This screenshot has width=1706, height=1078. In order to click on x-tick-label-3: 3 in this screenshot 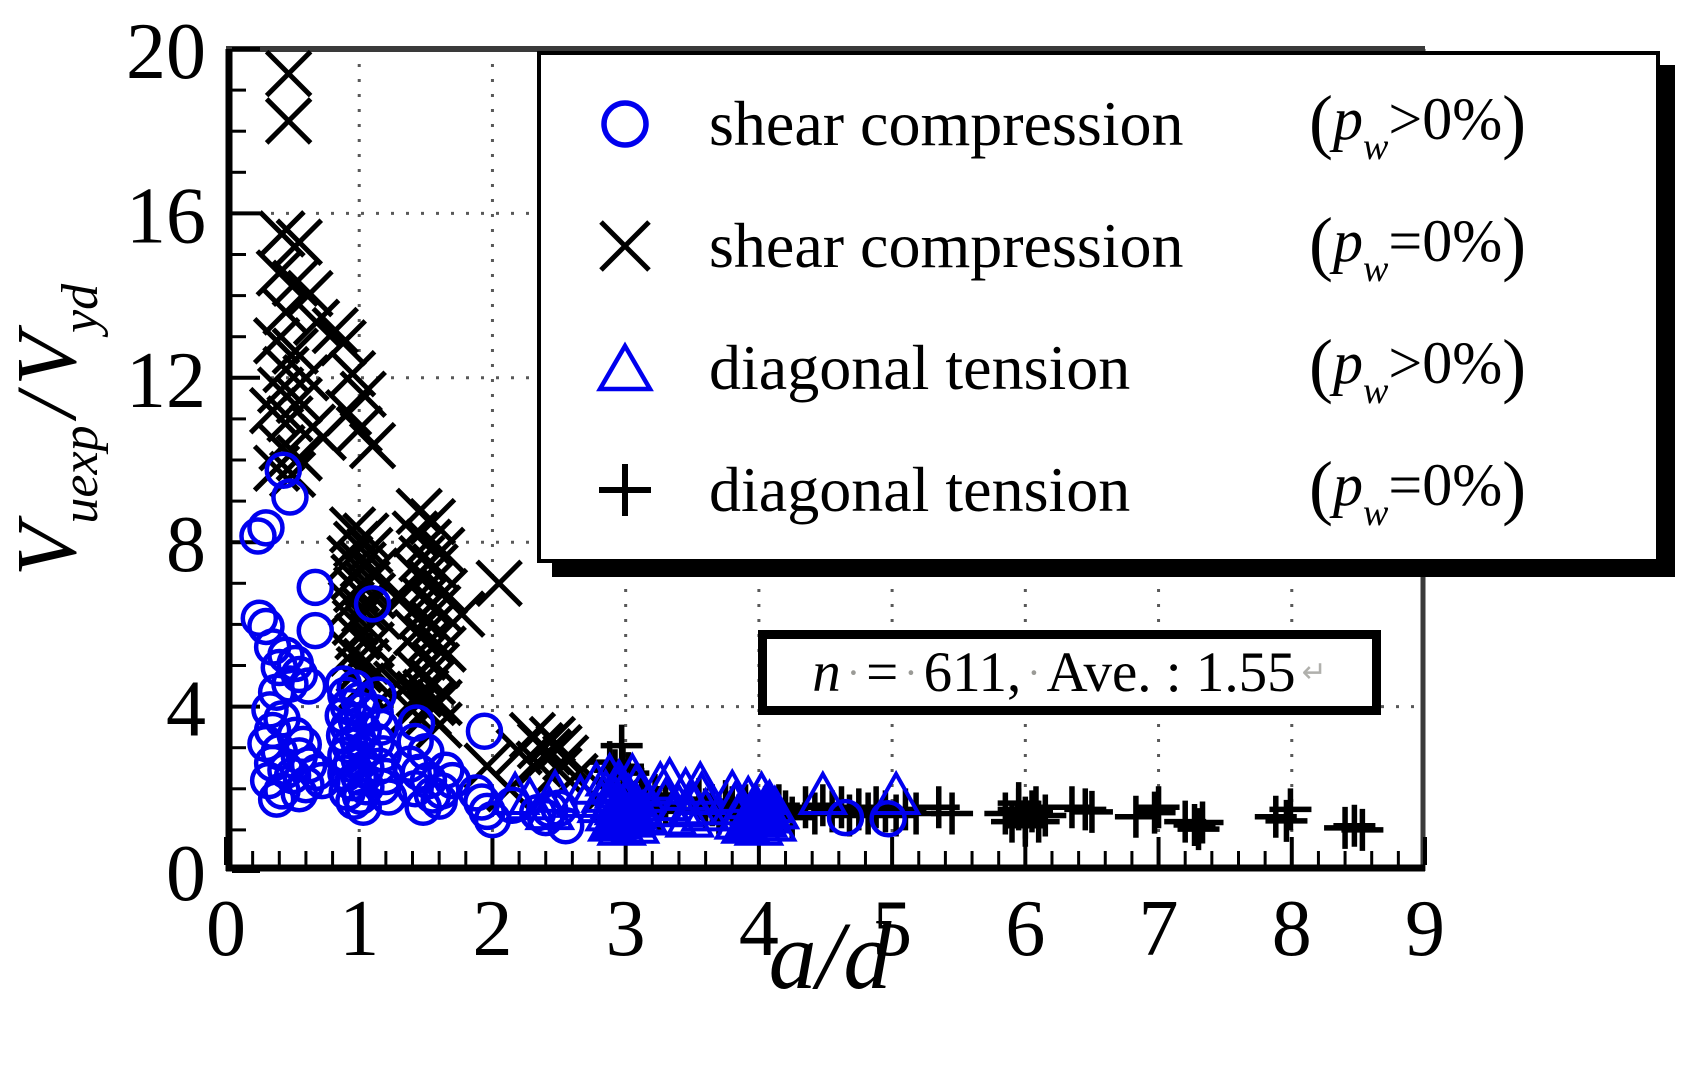, I will do `click(626, 929)`.